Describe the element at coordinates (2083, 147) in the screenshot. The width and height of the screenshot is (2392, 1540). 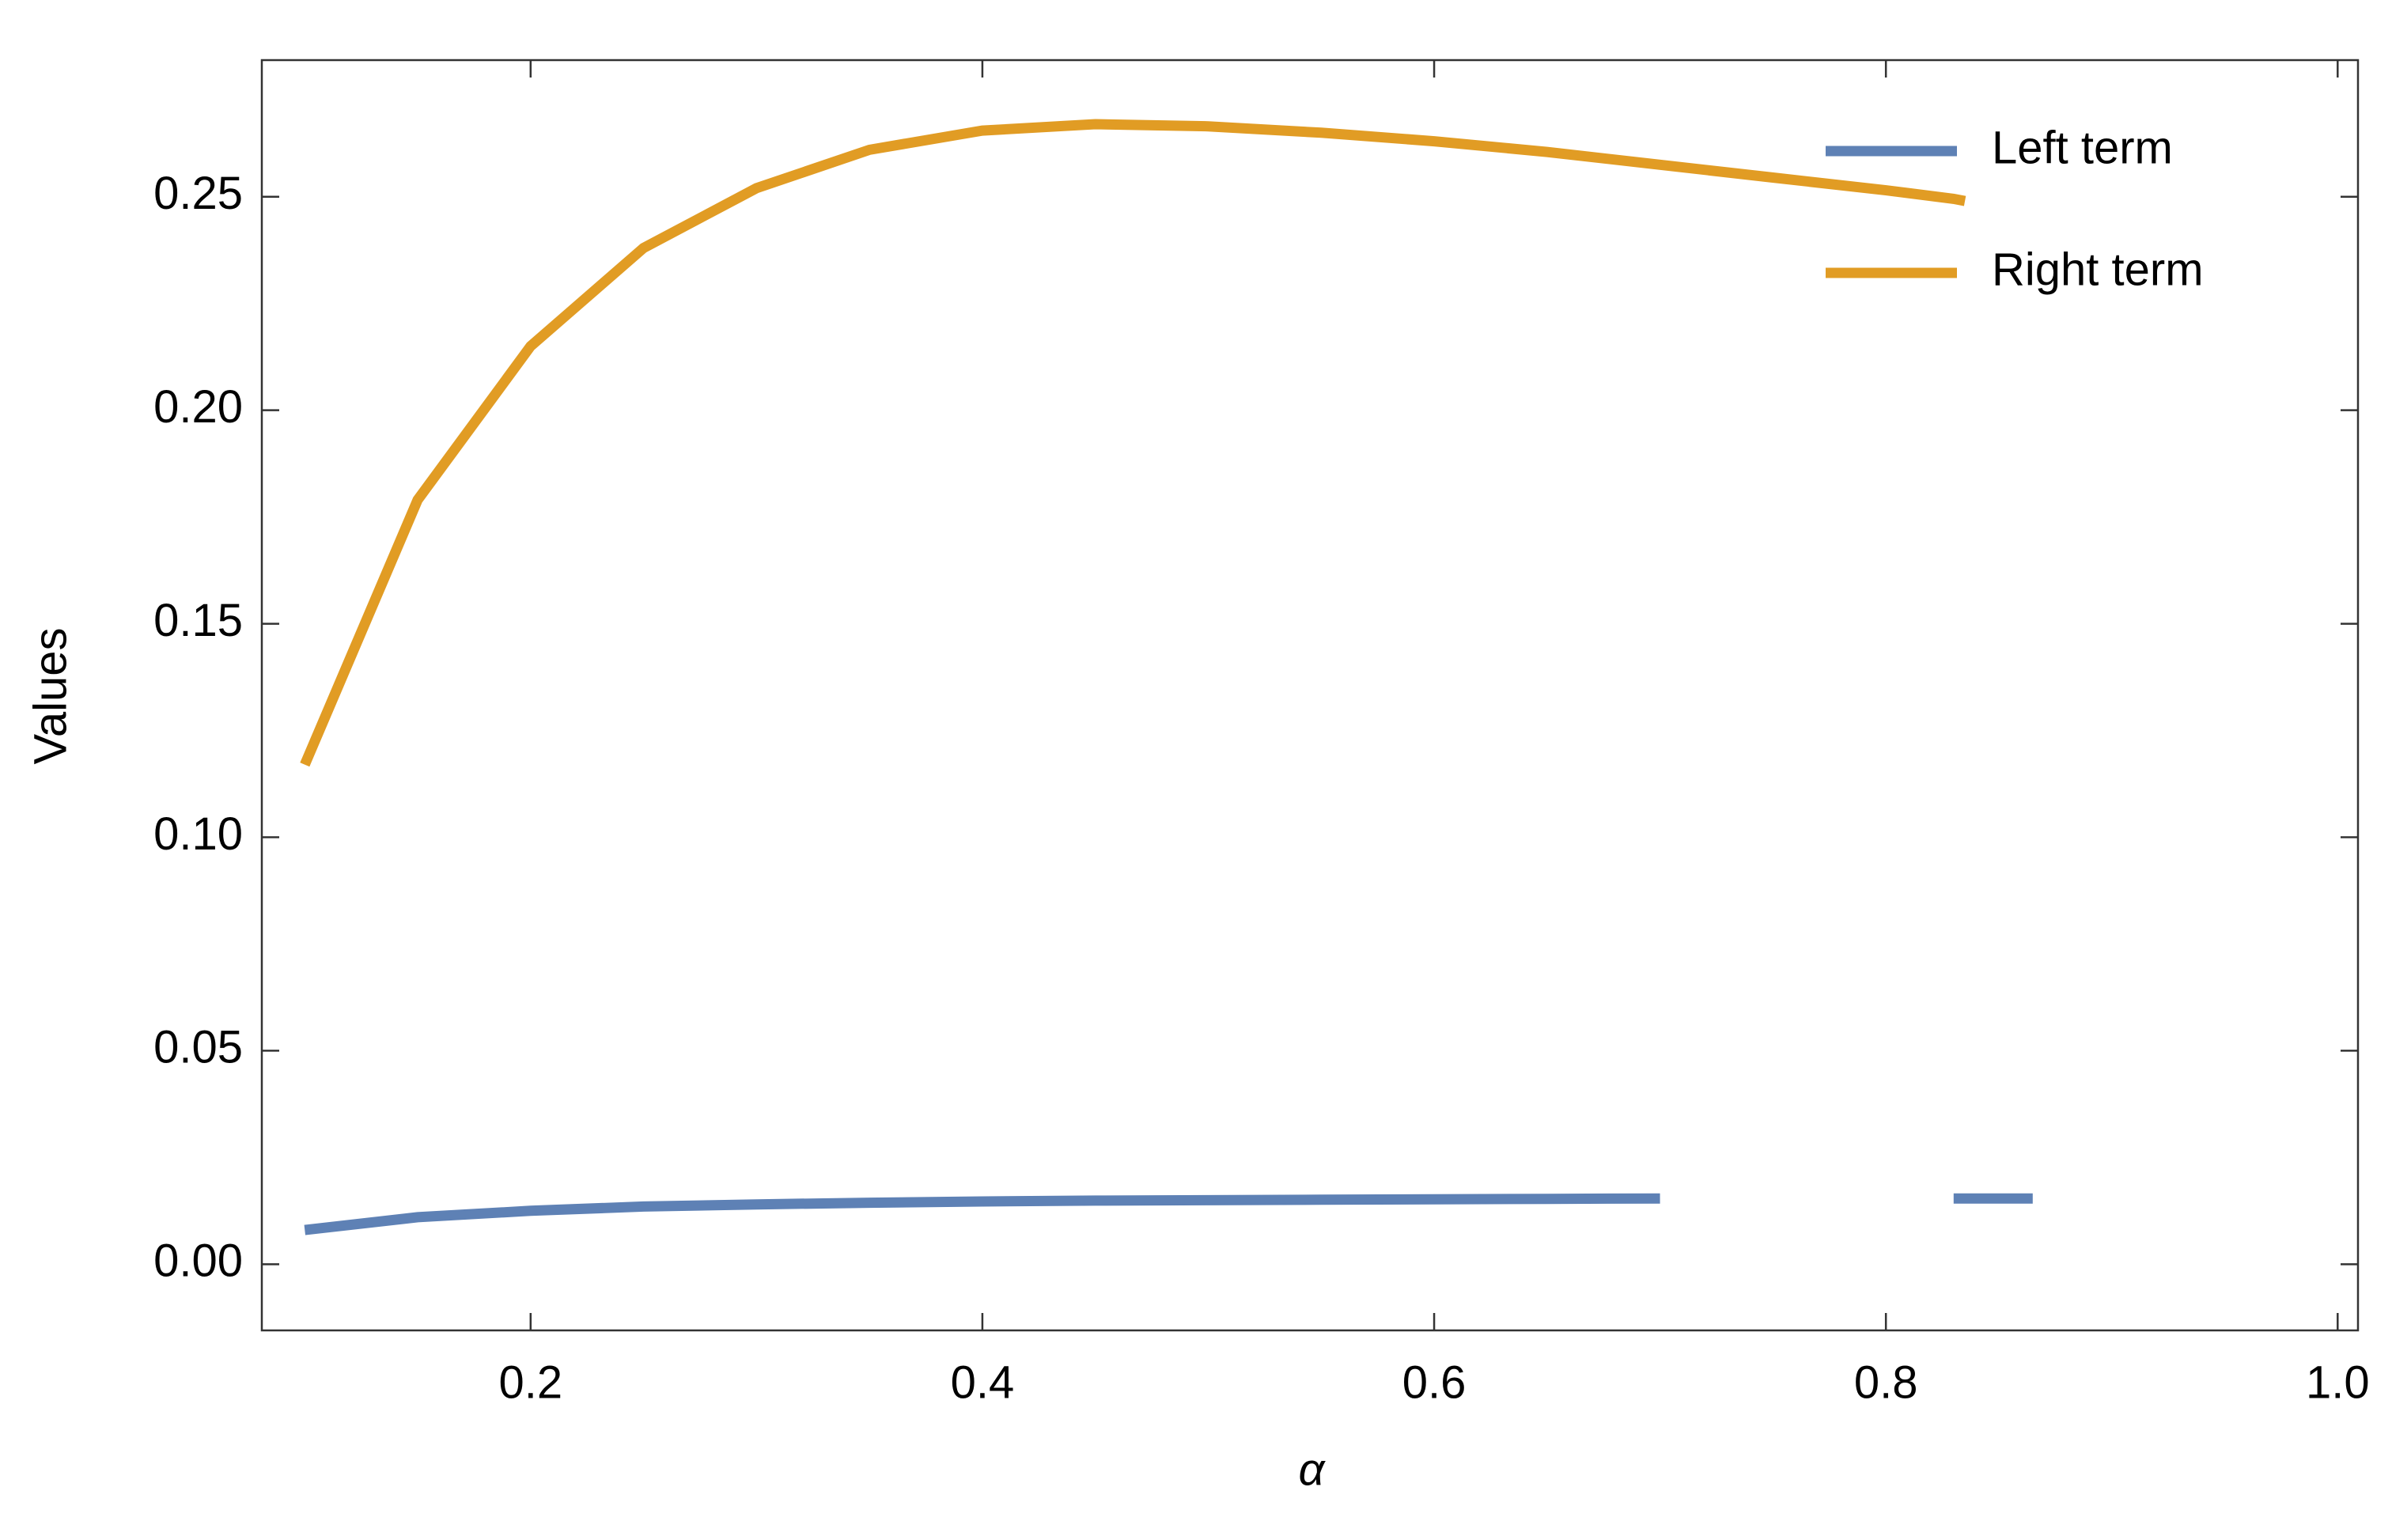
I see `legend-label: Left term` at that location.